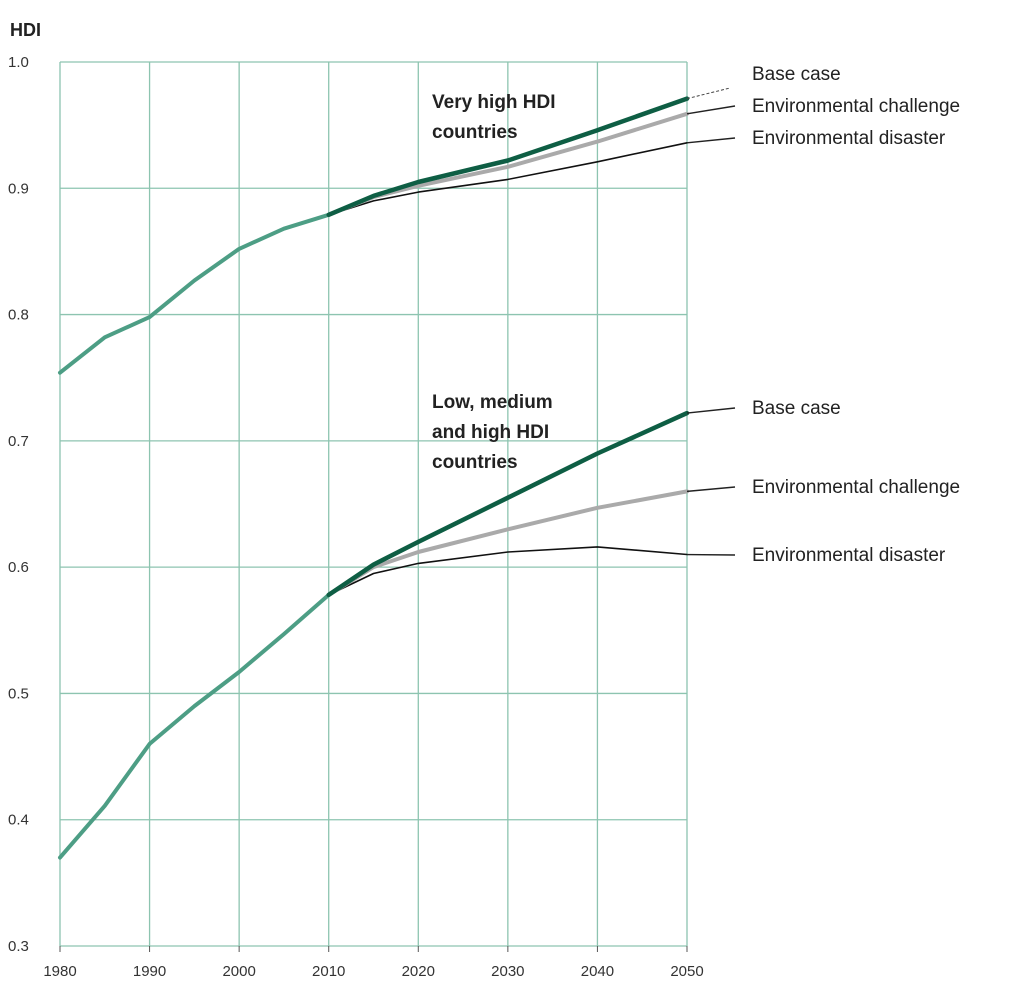 This screenshot has height=983, width=1009. I want to click on y-tick-label: 0.7, so click(18, 441).